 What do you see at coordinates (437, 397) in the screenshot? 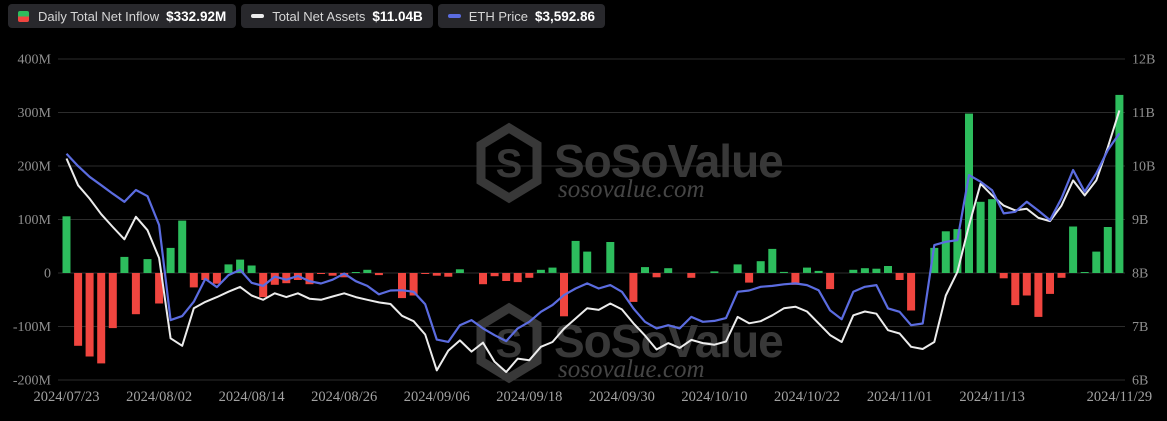
I see `x-axis-date-label: 2024/09/06` at bounding box center [437, 397].